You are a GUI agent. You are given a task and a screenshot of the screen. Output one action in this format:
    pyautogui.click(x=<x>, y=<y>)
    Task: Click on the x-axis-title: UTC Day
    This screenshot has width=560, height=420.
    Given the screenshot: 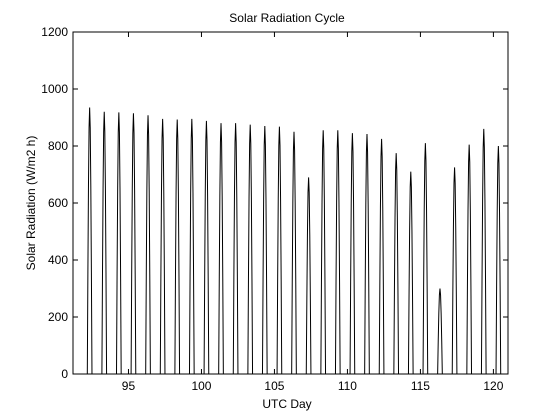 What is the action you would take?
    pyautogui.click(x=286, y=404)
    